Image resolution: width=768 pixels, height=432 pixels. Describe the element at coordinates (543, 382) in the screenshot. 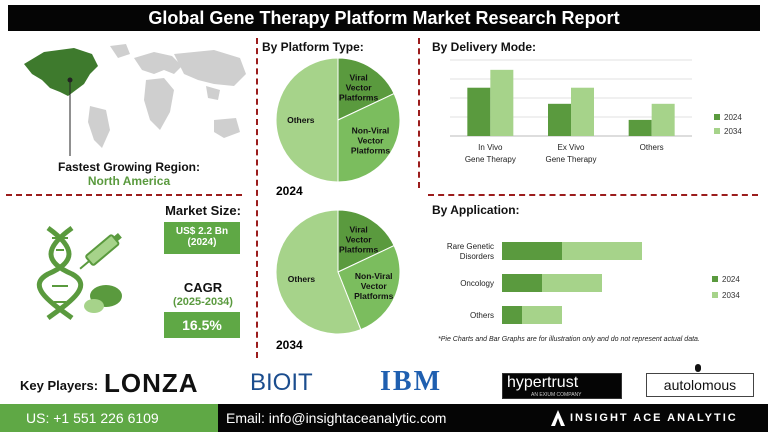

I see `hypertrust-name: hypertrust` at that location.